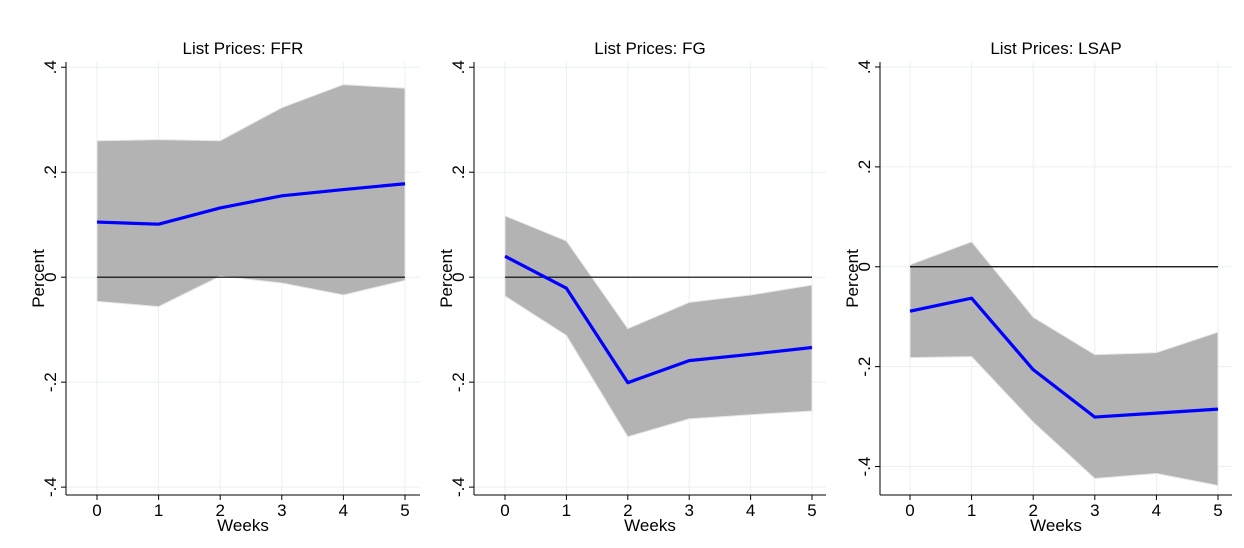 This screenshot has height=548, width=1244. I want to click on chart-title: List Prices: LSAP, so click(1055, 48).